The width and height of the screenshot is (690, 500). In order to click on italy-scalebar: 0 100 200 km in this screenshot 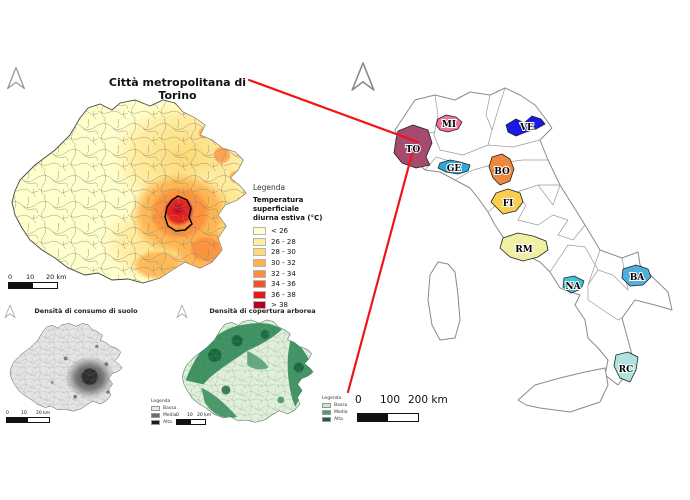, I will do `click(401, 409)`.